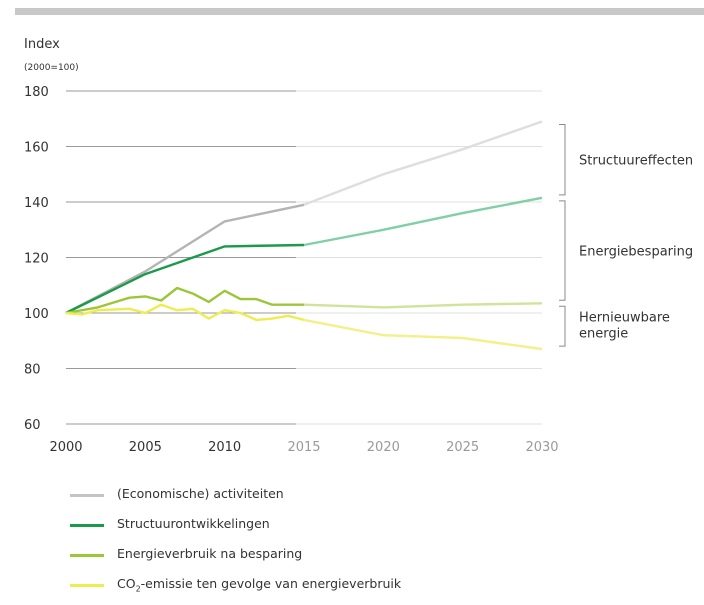 This screenshot has height=605, width=704. Describe the element at coordinates (87, 585) in the screenshot. I see `legend-swatch-co2-emissie` at that location.